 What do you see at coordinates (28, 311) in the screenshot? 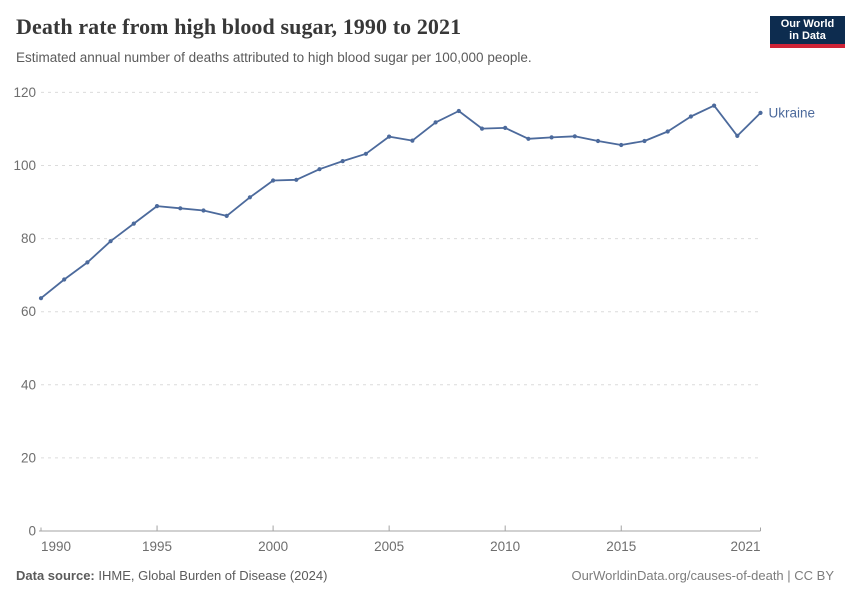
I see `y-axis-tick-label: 60` at bounding box center [28, 311].